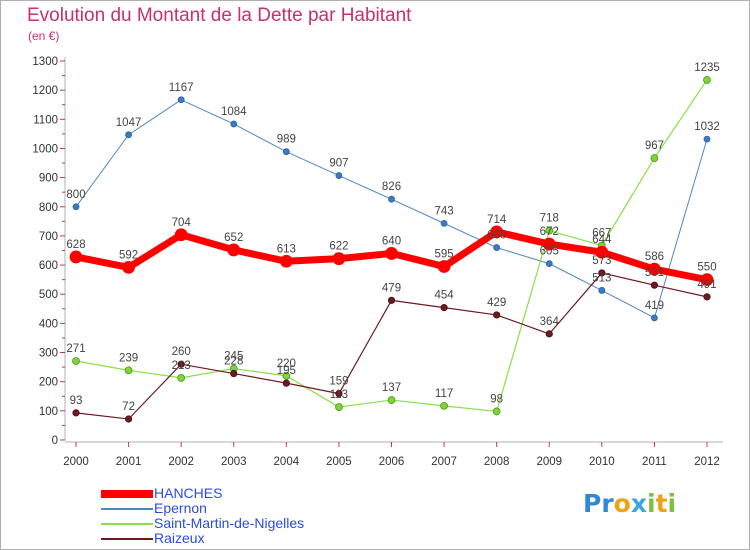 The width and height of the screenshot is (750, 550). I want to click on data-label-hanches: 672, so click(549, 232).